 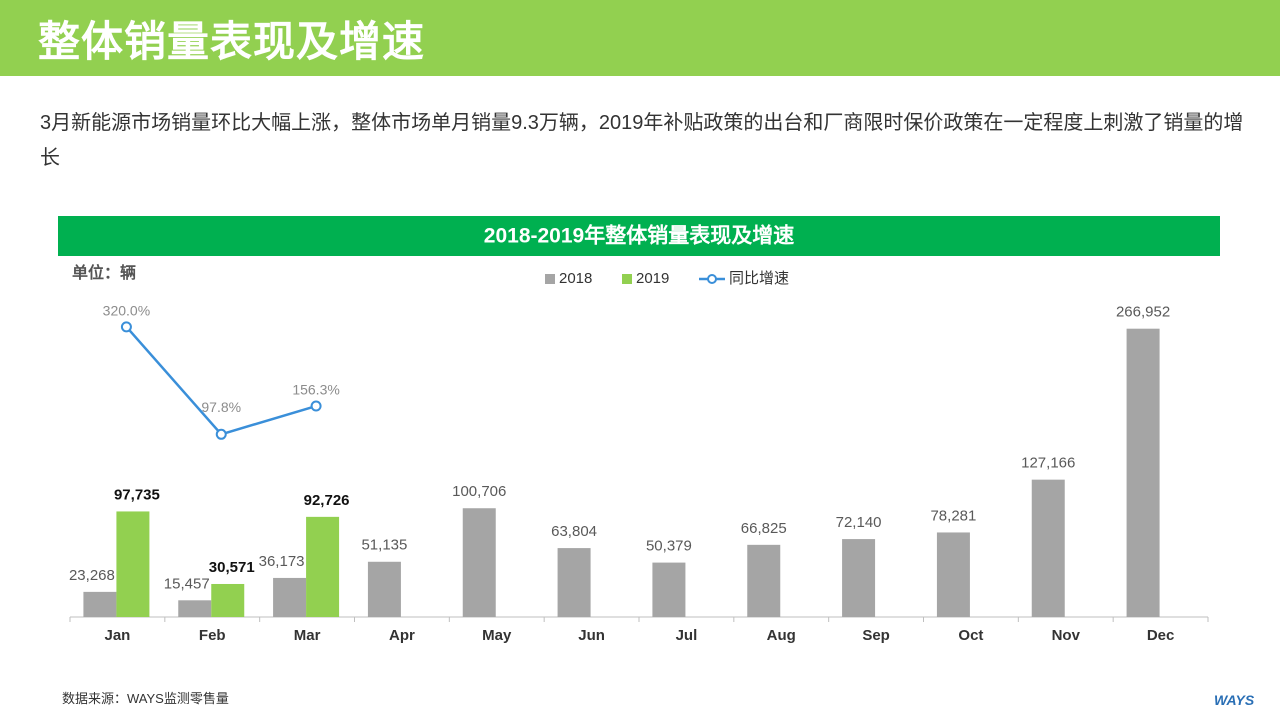 What do you see at coordinates (117, 635) in the screenshot?
I see `x-tick-label: Jan` at bounding box center [117, 635].